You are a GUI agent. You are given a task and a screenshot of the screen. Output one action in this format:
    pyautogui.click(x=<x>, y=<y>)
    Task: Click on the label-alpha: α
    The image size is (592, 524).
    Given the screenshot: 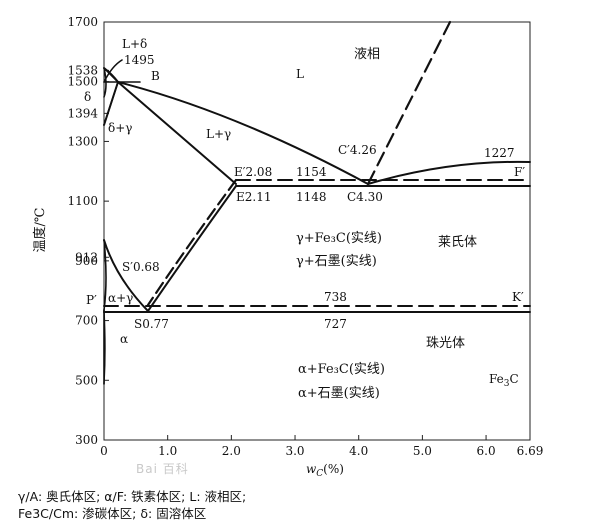 What is the action you would take?
    pyautogui.click(x=124, y=339)
    